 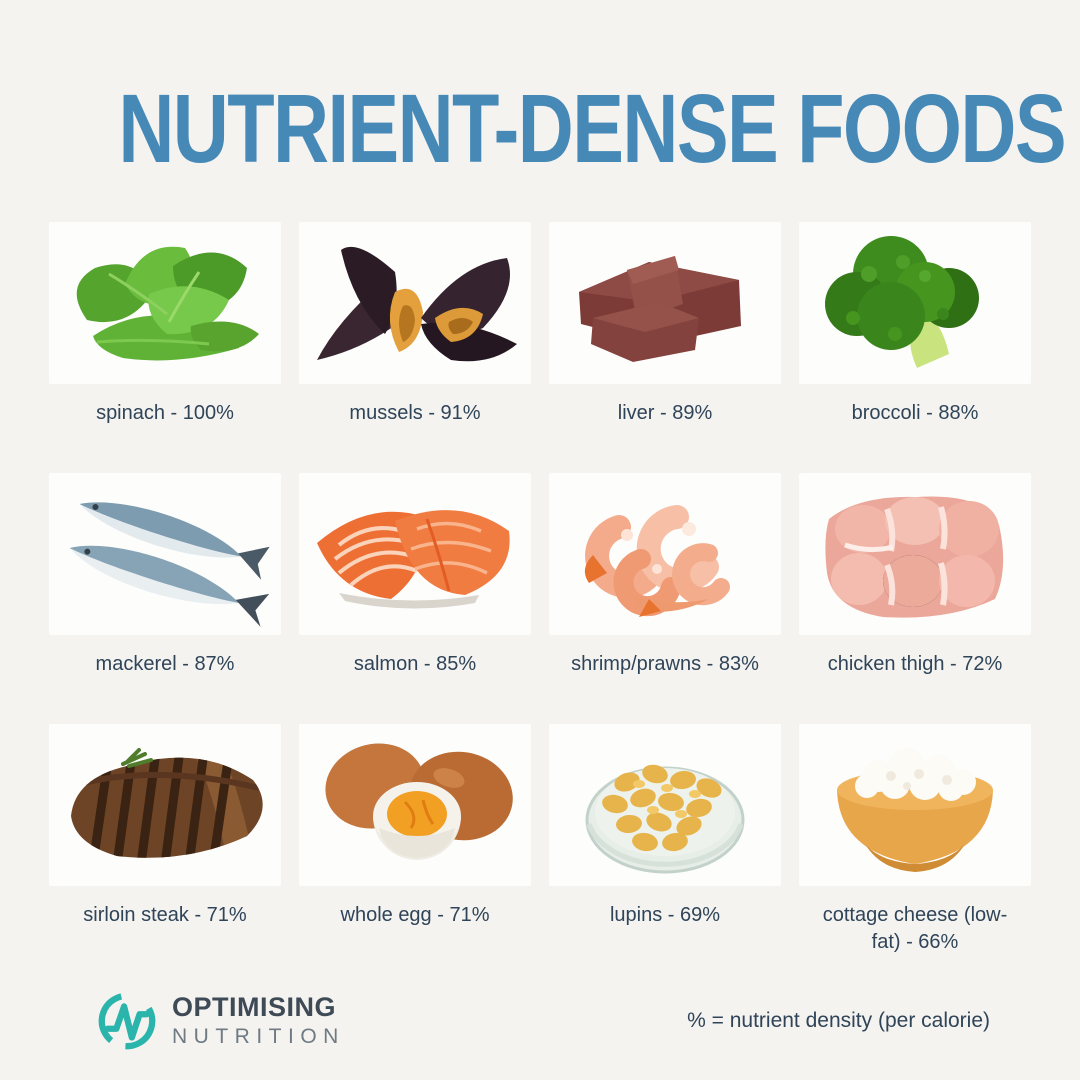 I want to click on whole-egg-image, so click(x=415, y=804).